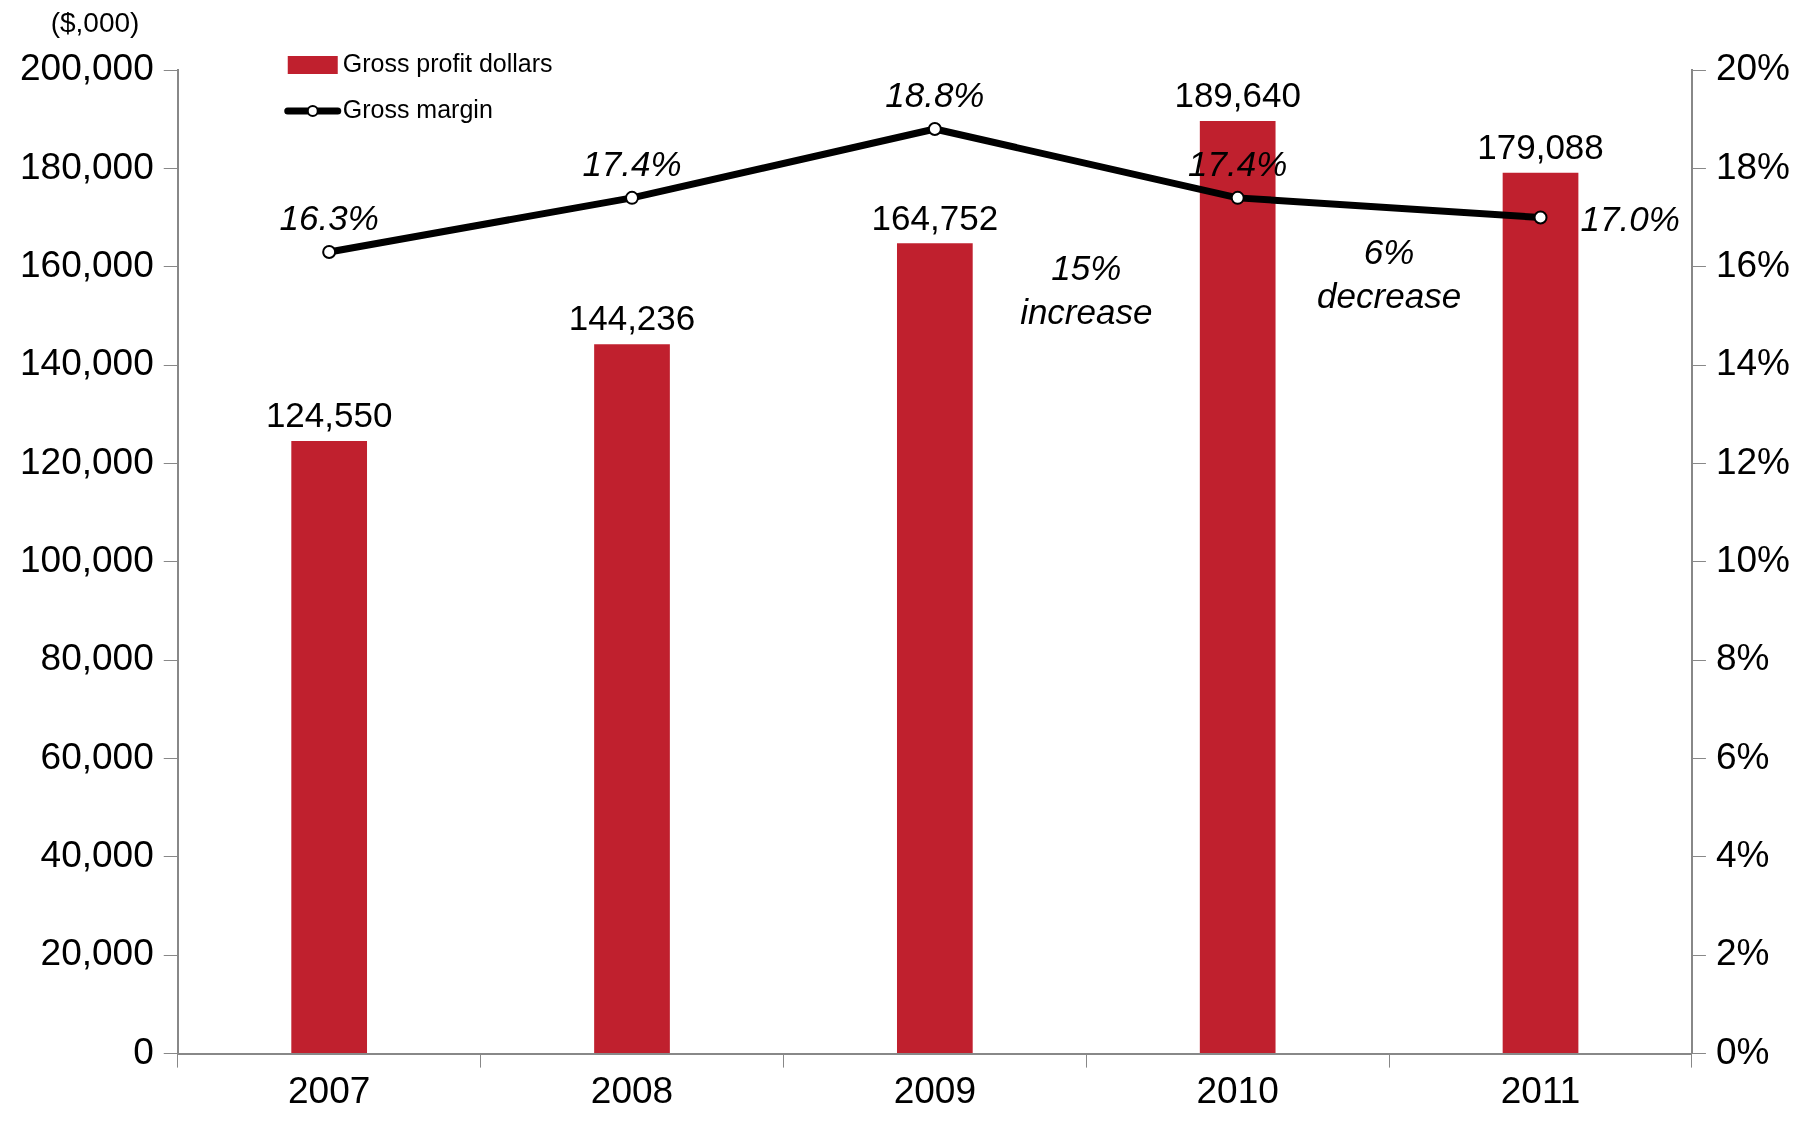  What do you see at coordinates (87, 461) in the screenshot?
I see `y-tick-label: 120,000` at bounding box center [87, 461].